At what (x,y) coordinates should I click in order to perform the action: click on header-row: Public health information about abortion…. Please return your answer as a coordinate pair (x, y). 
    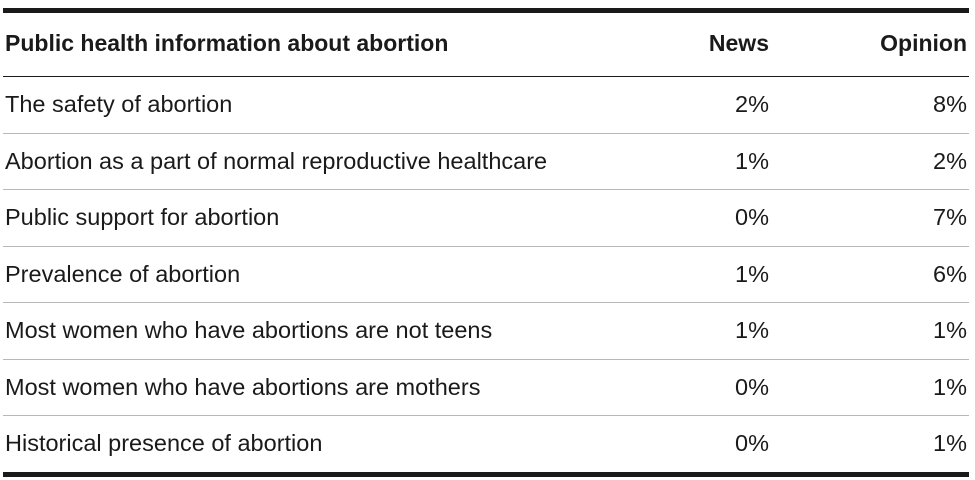
    Looking at the image, I should click on (486, 45).